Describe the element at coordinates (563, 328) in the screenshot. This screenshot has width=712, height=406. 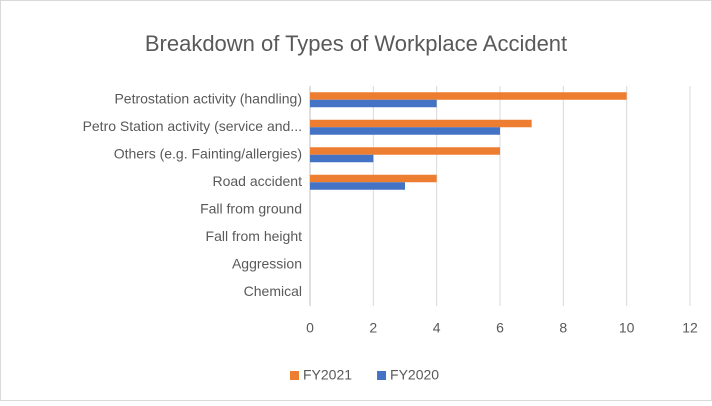
I see `x-tick-label: 8` at that location.